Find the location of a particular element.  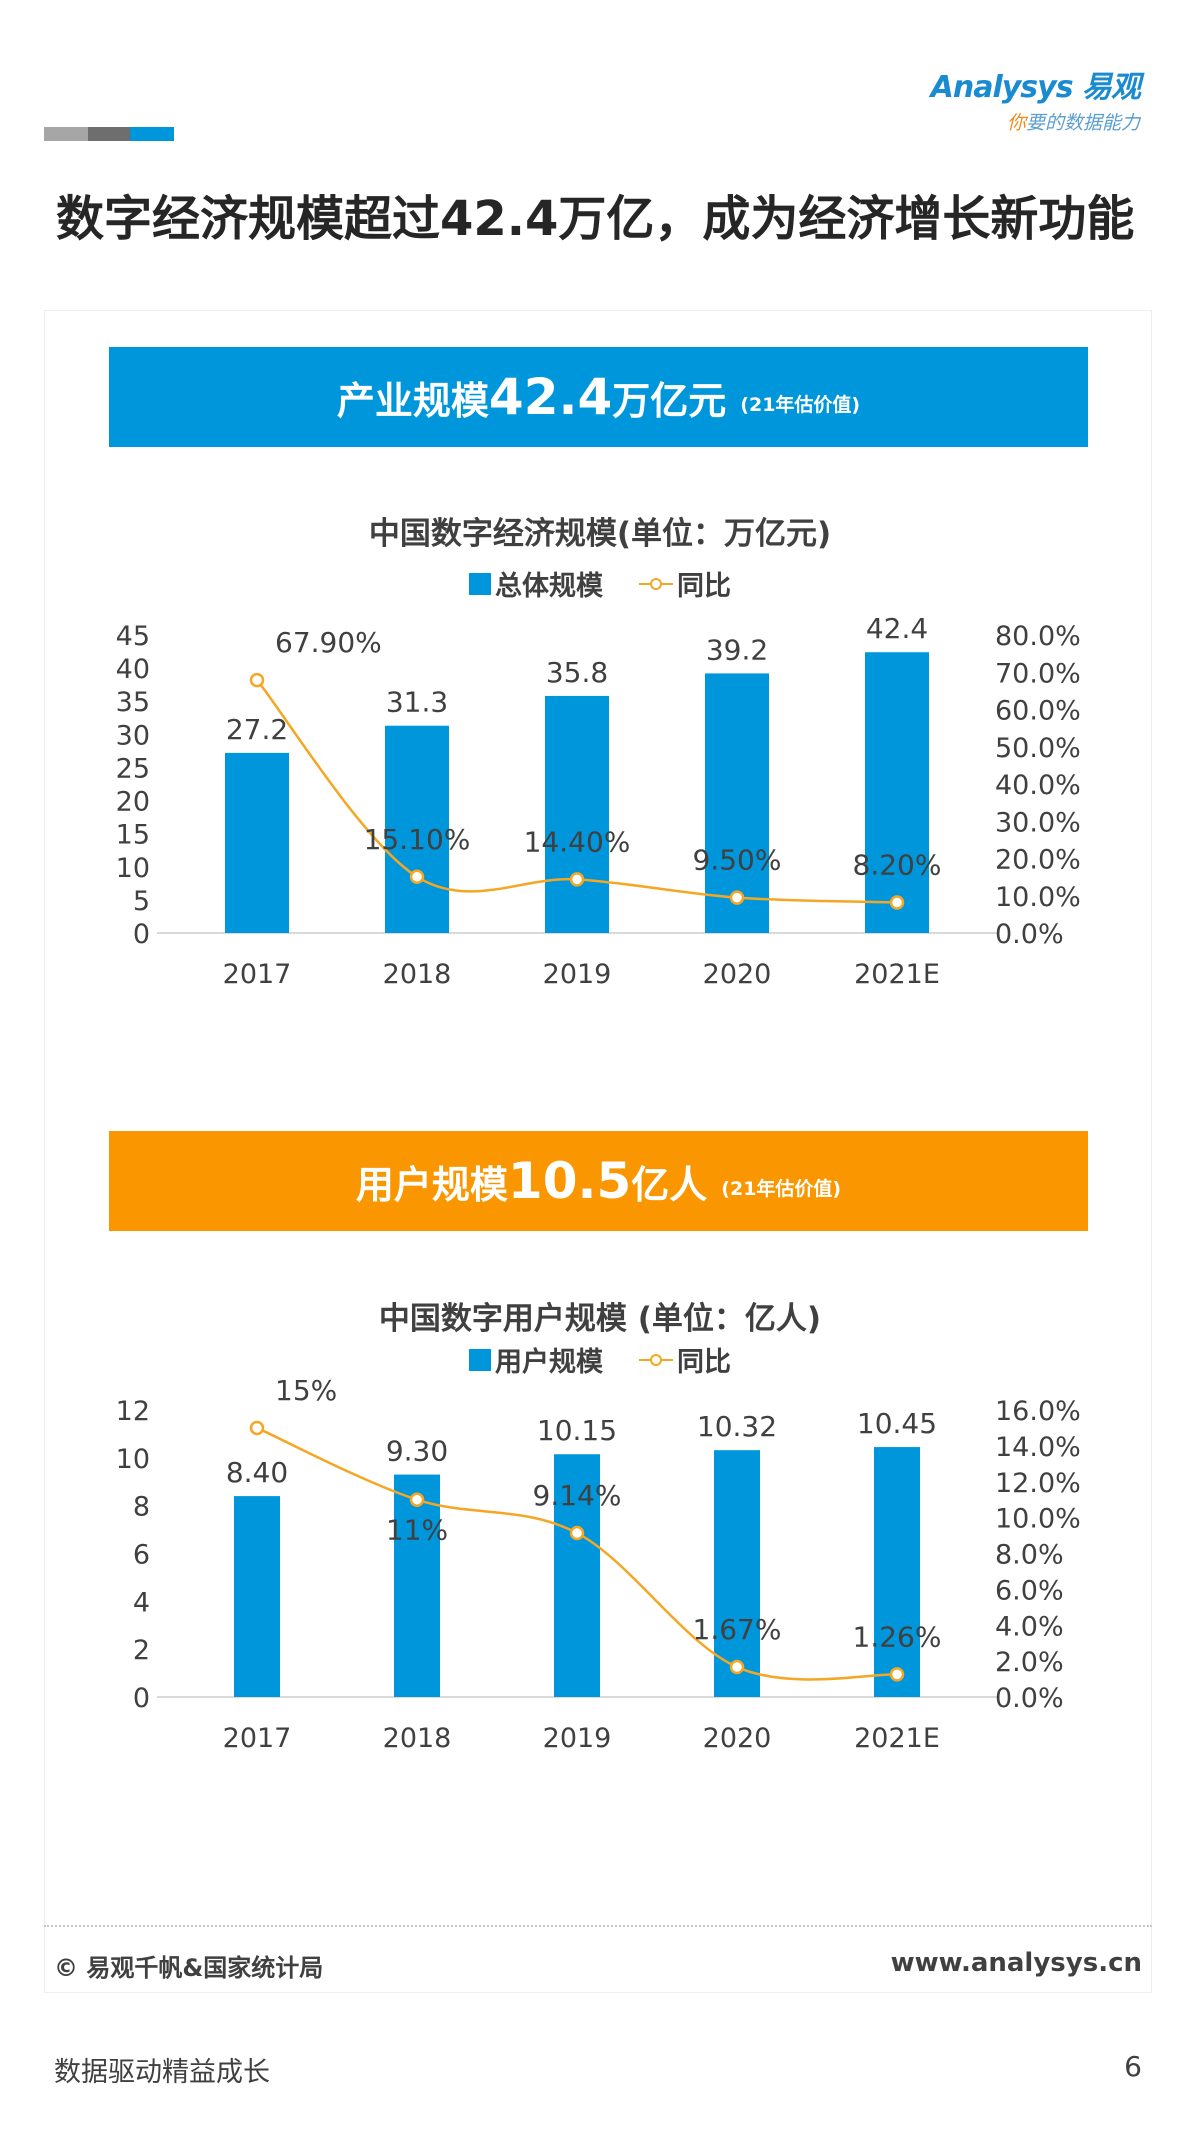

chart2-title: 中国数字用户规模 (单位：亿人) is located at coordinates (600, 1319).